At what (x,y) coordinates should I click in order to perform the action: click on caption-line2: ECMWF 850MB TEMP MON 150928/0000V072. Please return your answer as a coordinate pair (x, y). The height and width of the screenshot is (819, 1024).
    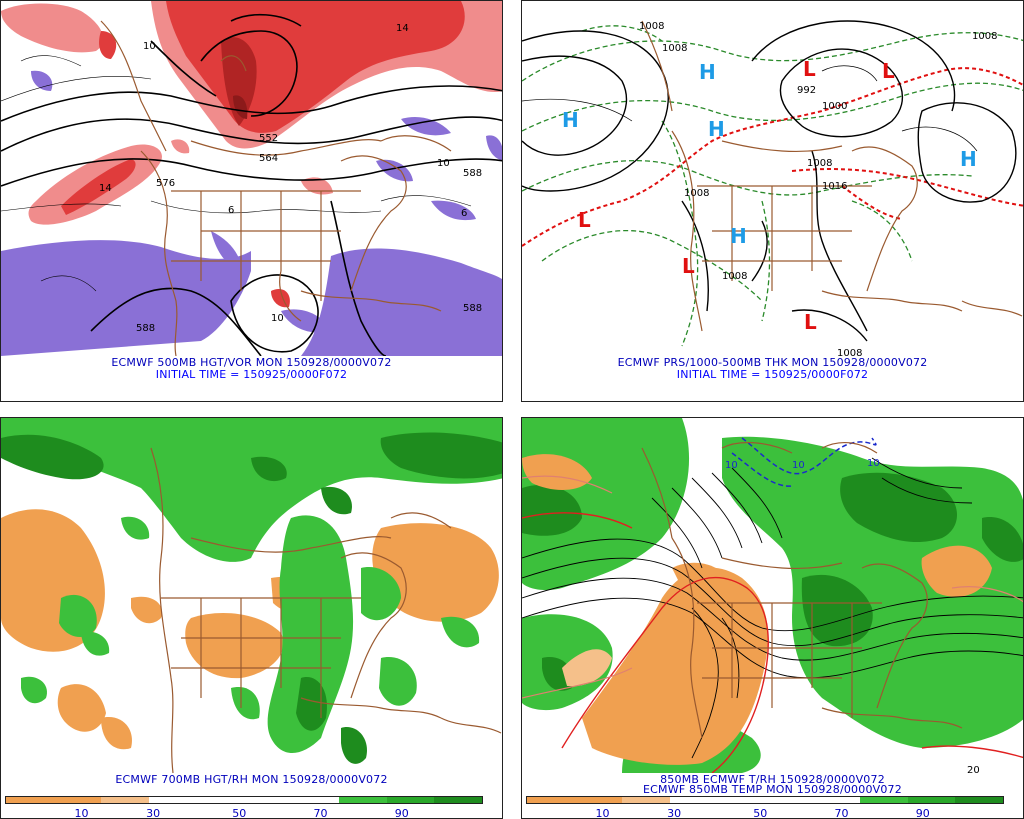
    Looking at the image, I should click on (772, 789).